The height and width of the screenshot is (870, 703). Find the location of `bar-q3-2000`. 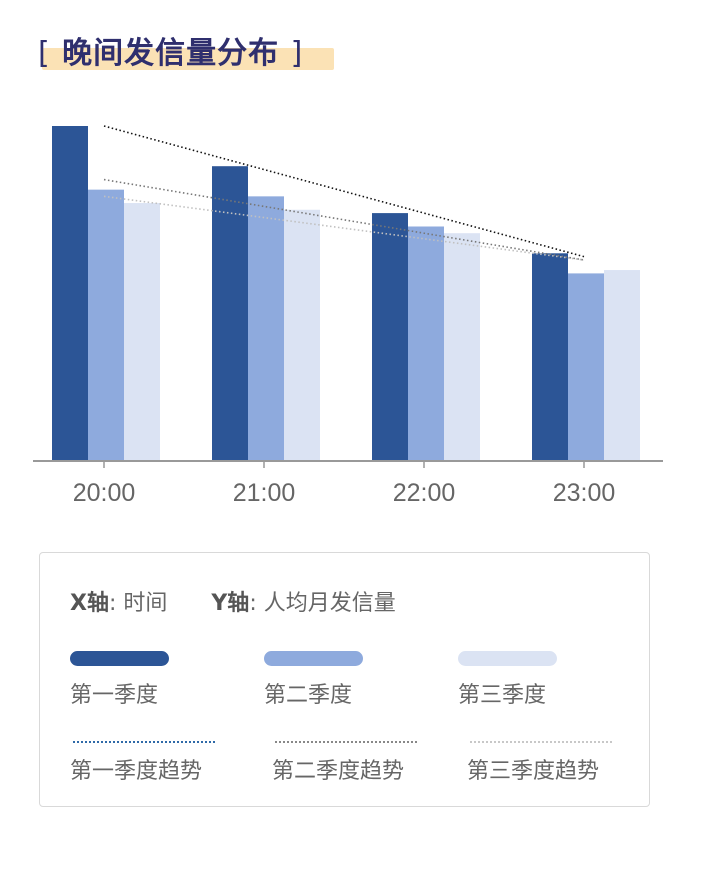

bar-q3-2000 is located at coordinates (142, 332).